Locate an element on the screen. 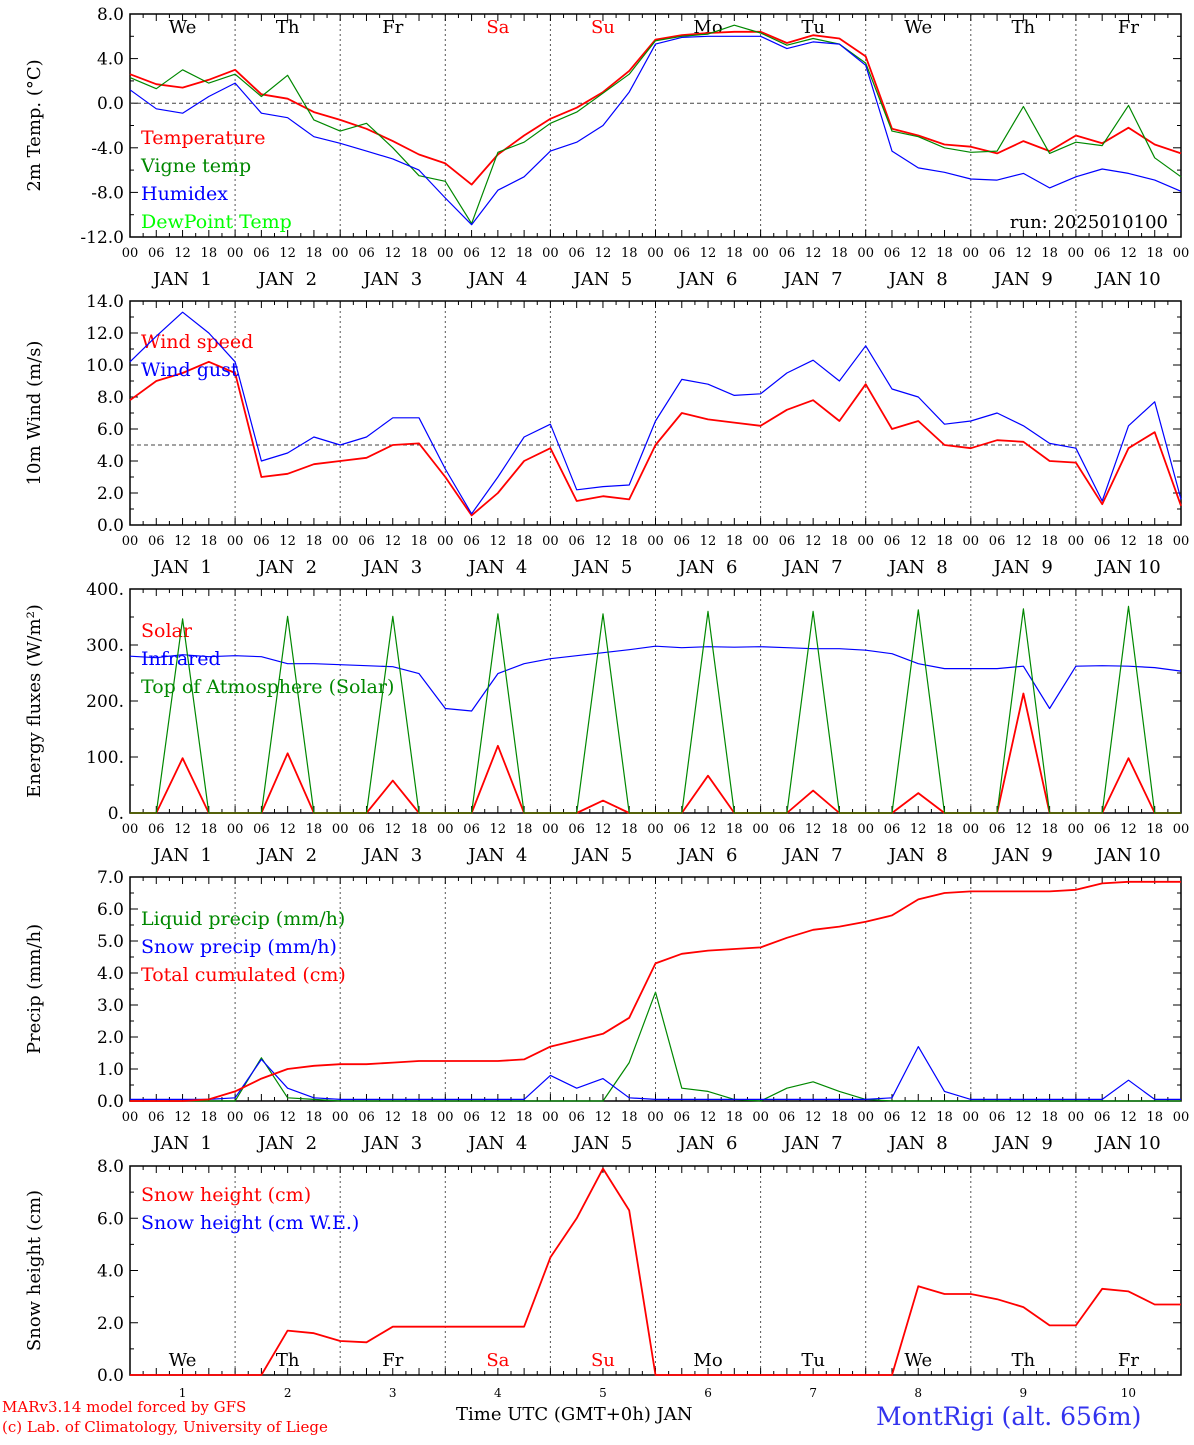 The height and width of the screenshot is (1445, 1194). y-tick-label: 14.0 is located at coordinates (105, 302).